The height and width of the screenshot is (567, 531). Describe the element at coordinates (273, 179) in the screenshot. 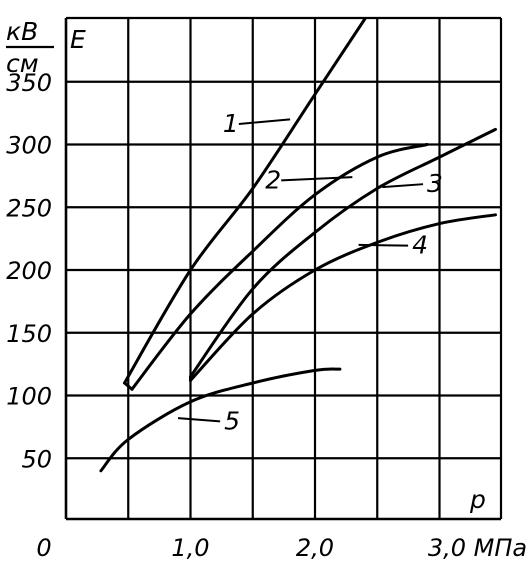

I see `curve-label-2: 2` at that location.